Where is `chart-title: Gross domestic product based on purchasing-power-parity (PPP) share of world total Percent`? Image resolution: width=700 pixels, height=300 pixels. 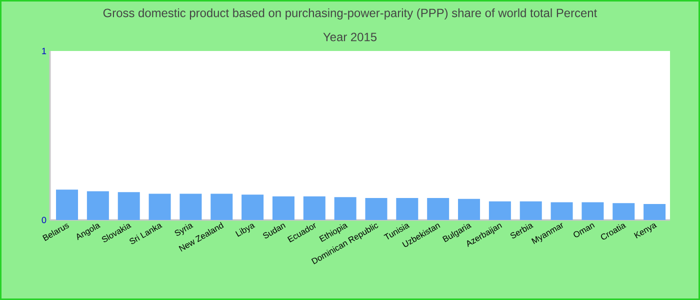
chart-title: Gross domestic product based on purchasing-power-parity (PPP) share of world total Percent is located at coordinates (350, 14).